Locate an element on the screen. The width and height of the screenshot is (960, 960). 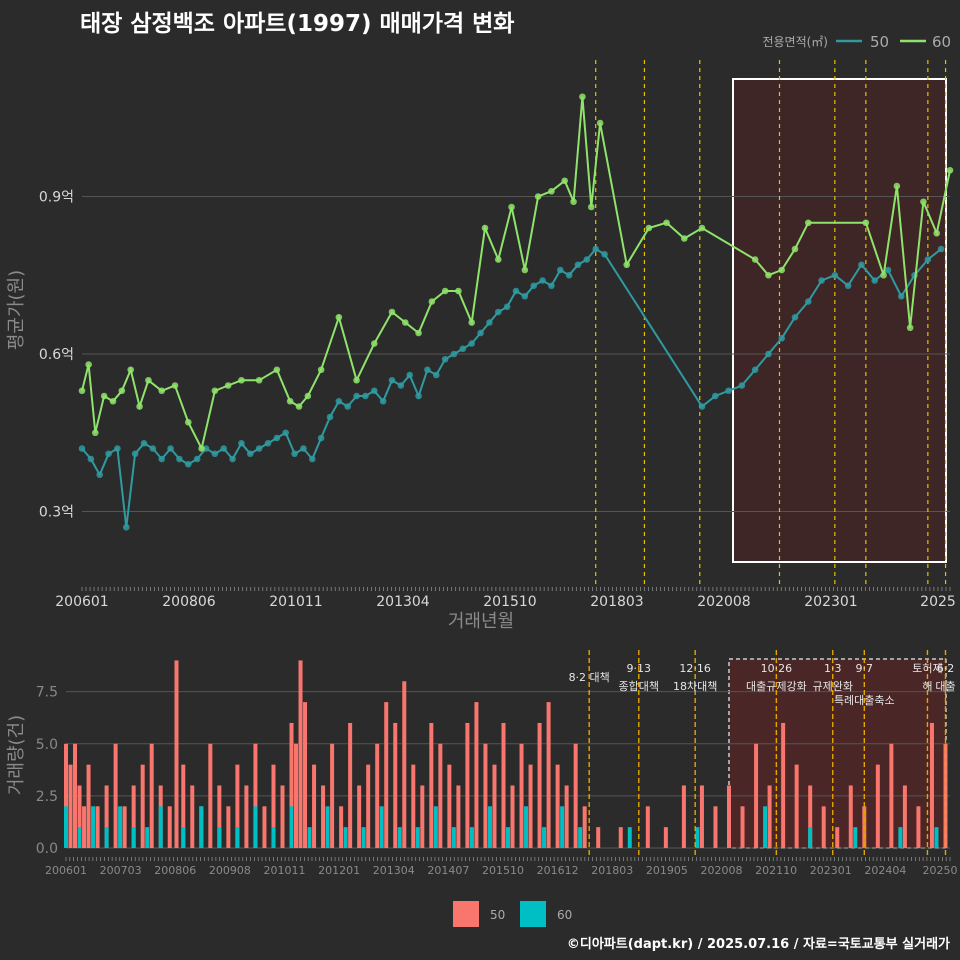
x-tick-label: 202404 is located at coordinates (885, 870).